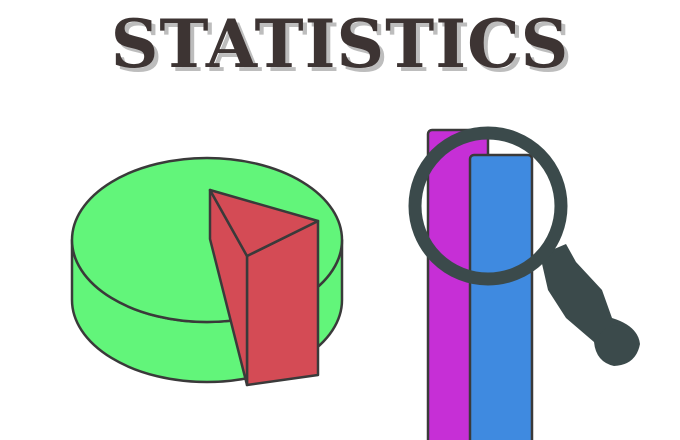 The height and width of the screenshot is (440, 680). I want to click on magnifier-lens-ring, so click(488, 206).